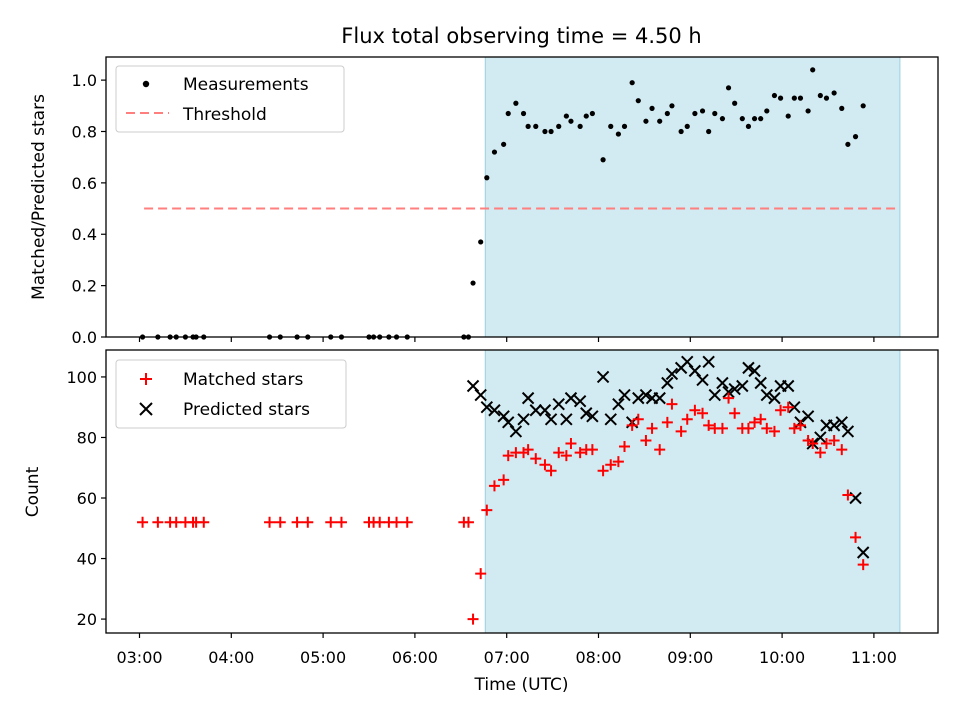 The image size is (960, 724). Describe the element at coordinates (84, 234) in the screenshot. I see `top-y-tick-label: 0.4` at that location.